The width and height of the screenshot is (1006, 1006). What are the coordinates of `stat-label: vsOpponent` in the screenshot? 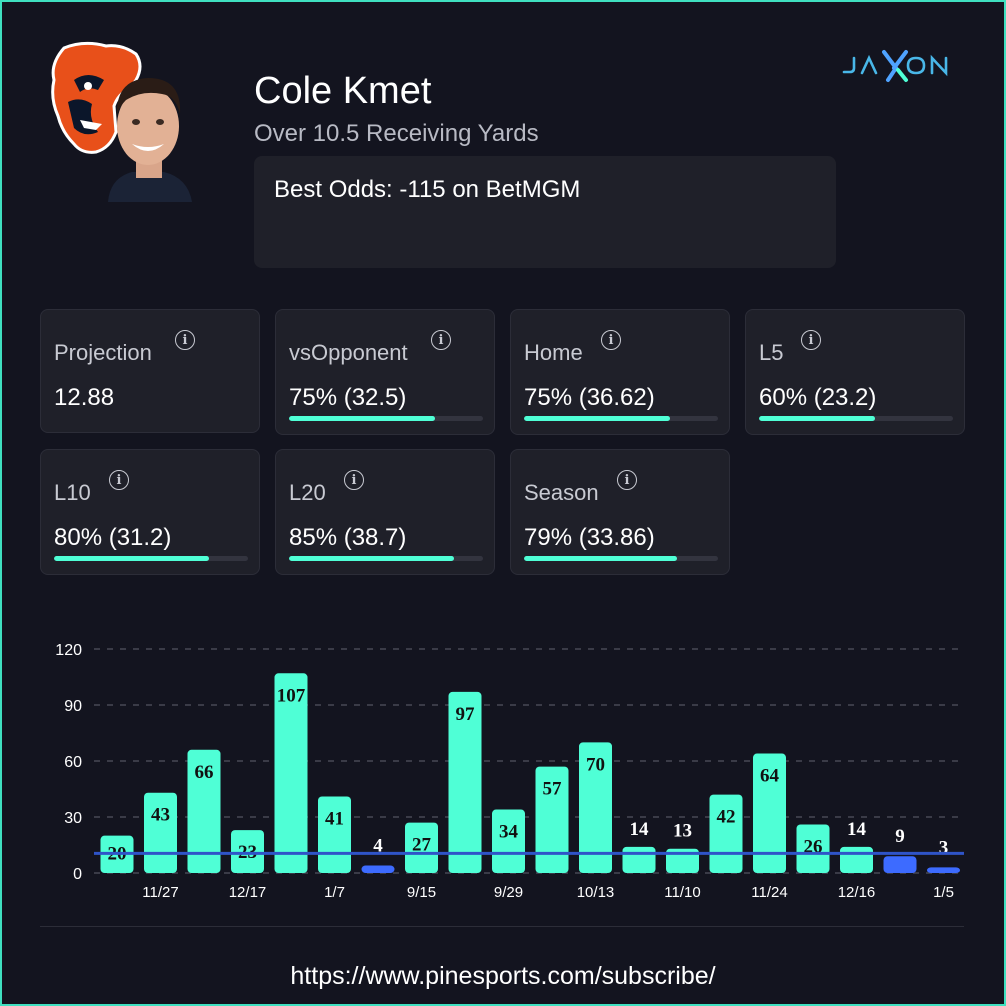 It's located at (348, 352).